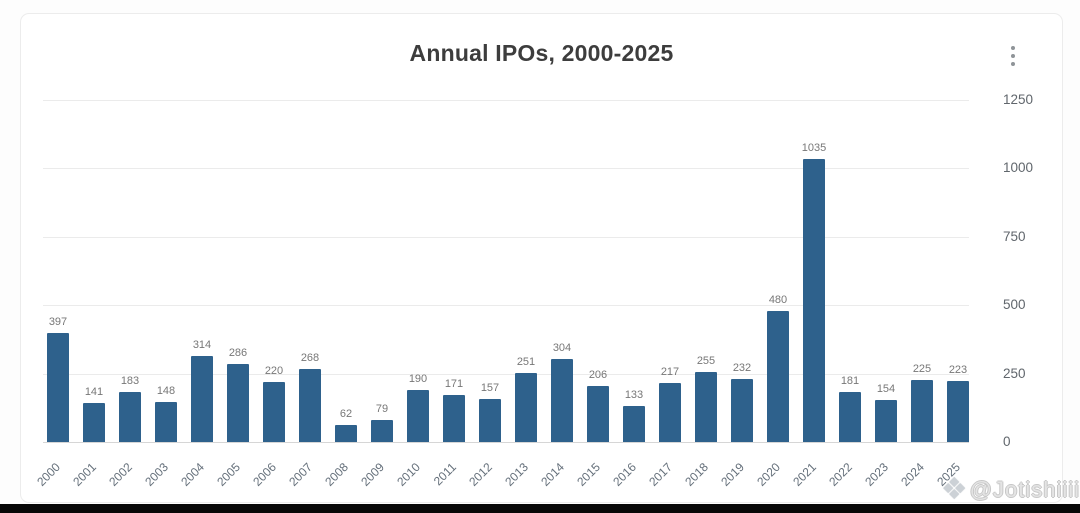 This screenshot has height=513, width=1080. What do you see at coordinates (1014, 236) in the screenshot?
I see `y-axis-tick-label: 750` at bounding box center [1014, 236].